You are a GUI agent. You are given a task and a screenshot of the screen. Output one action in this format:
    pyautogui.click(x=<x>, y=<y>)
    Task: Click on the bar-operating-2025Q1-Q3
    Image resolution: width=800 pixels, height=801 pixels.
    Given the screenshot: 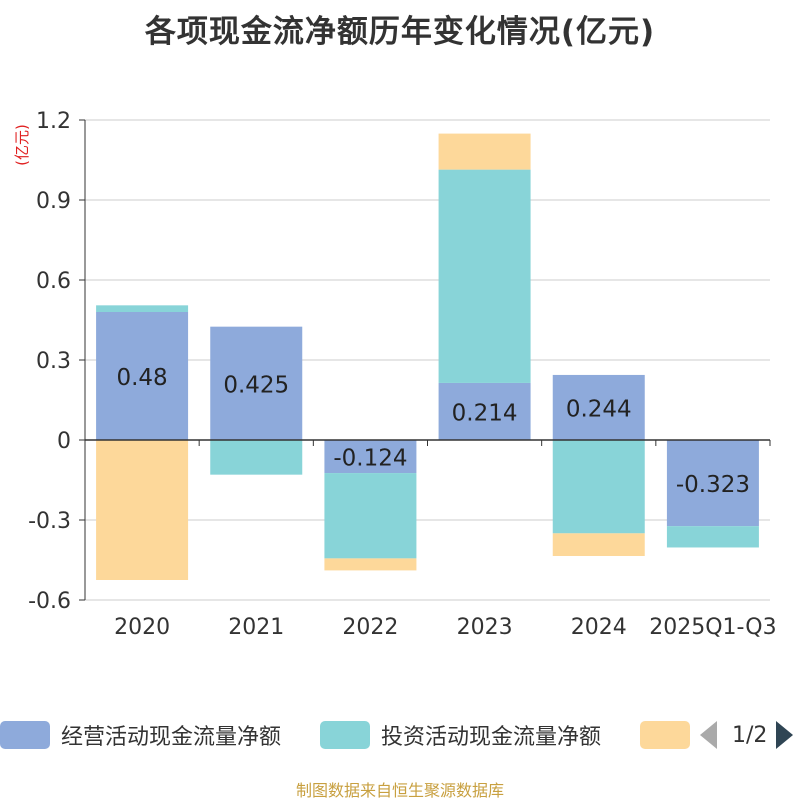 What is the action you would take?
    pyautogui.click(x=712, y=483)
    